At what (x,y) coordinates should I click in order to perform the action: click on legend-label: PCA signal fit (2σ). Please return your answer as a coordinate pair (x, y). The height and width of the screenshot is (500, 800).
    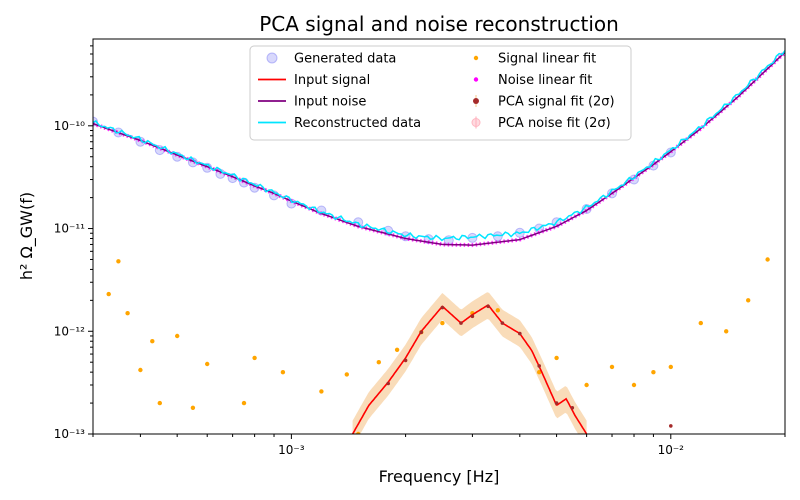
    Looking at the image, I should click on (556, 102).